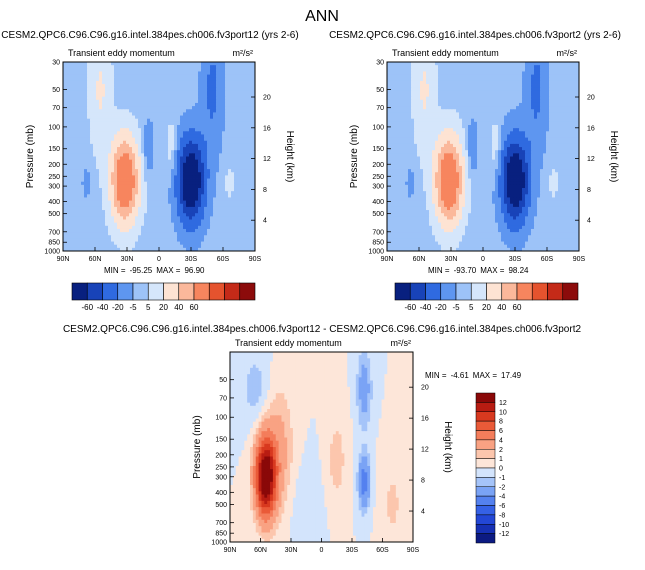  What do you see at coordinates (567, 53) in the screenshot?
I see `panel-units: m²/s²` at bounding box center [567, 53].